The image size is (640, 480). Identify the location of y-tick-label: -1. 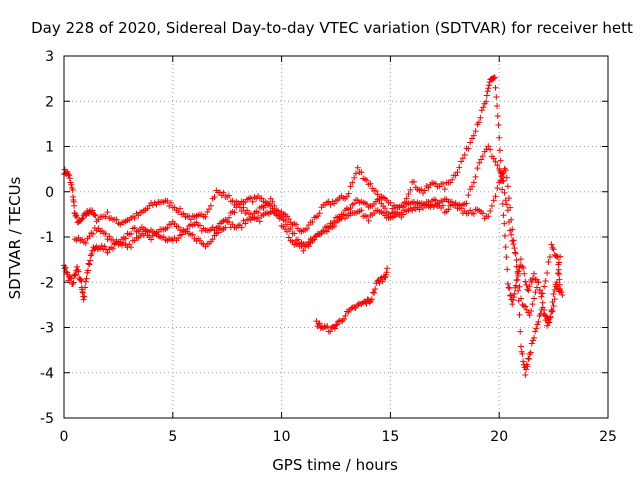
(47, 238).